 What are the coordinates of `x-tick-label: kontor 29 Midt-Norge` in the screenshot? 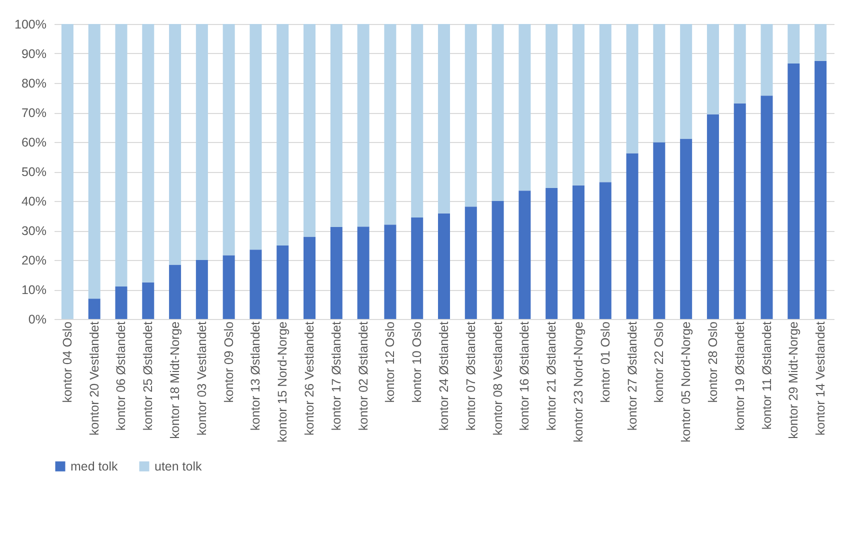 It's located at (793, 380).